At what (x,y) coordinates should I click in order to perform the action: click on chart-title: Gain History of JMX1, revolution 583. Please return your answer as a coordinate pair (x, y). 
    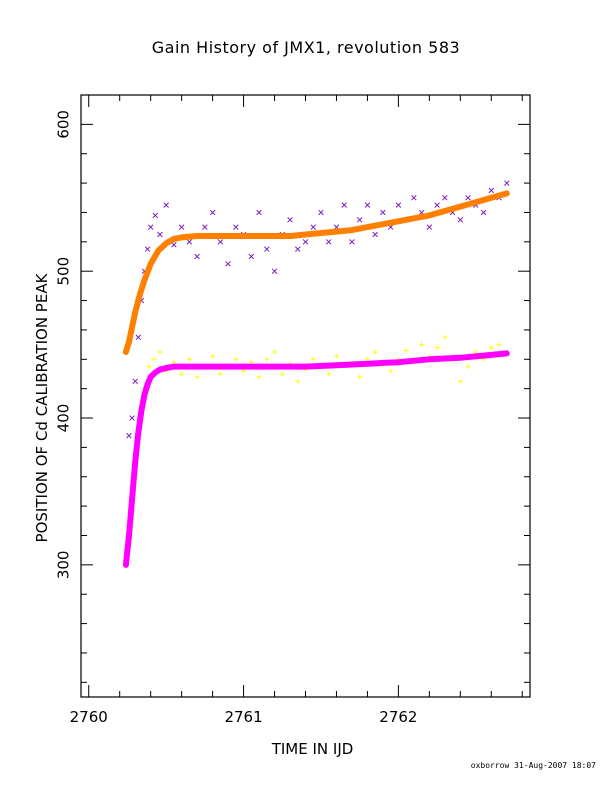
    Looking at the image, I should click on (306, 47).